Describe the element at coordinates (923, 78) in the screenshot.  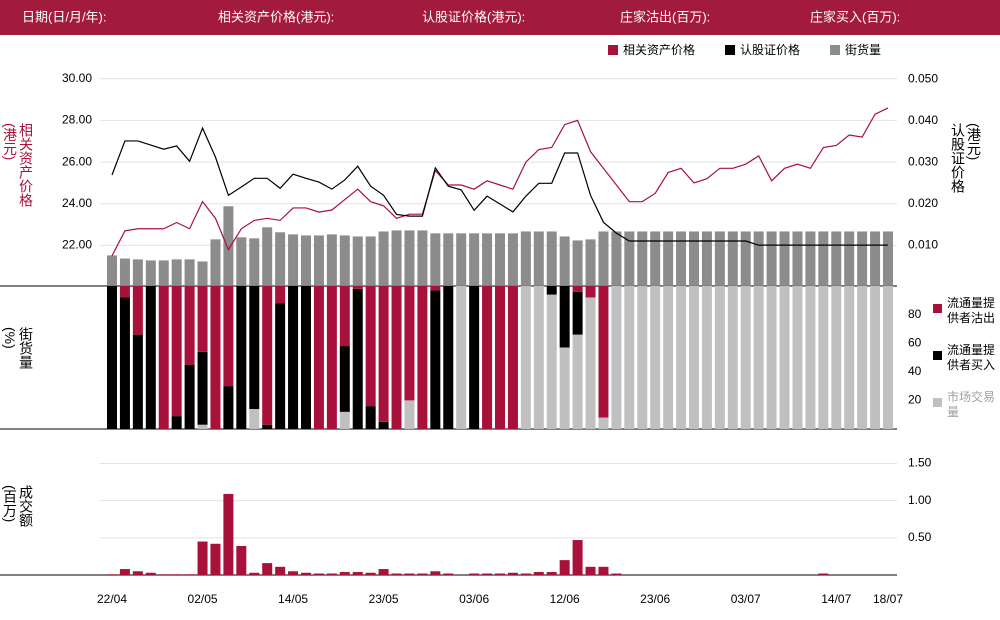
I see `y-tick-label: 0.050` at that location.